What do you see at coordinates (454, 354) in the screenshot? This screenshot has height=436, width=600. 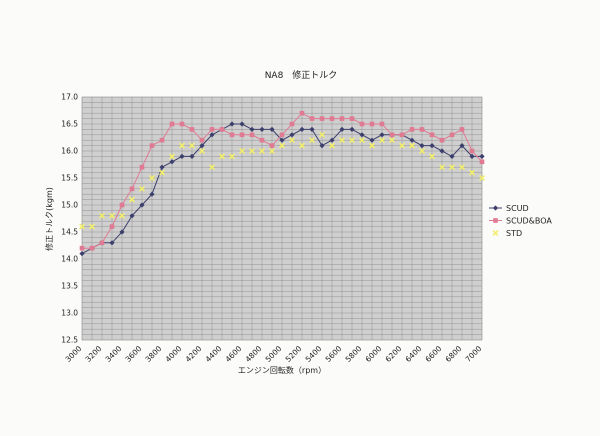 I see `x-tick-label: 6800` at bounding box center [454, 354].